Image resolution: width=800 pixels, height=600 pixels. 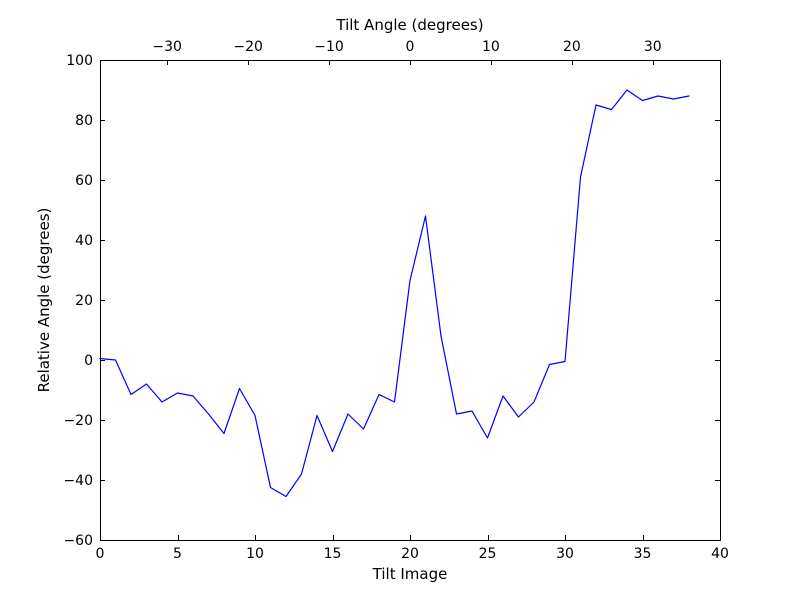 I want to click on y-tick-label: 80, so click(x=84, y=121).